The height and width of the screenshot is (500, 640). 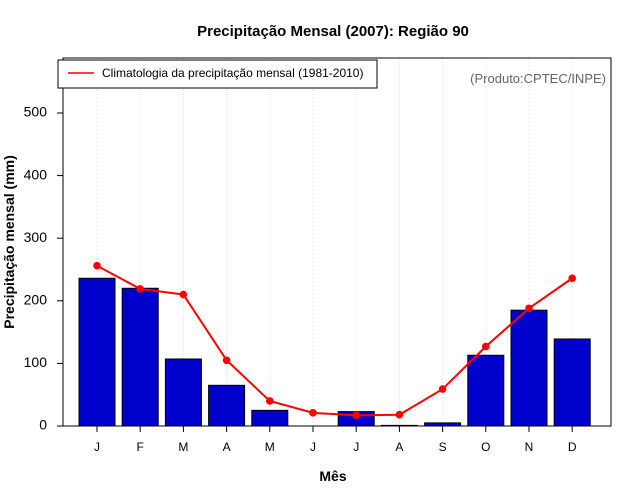 I want to click on legend-box, so click(x=217, y=74).